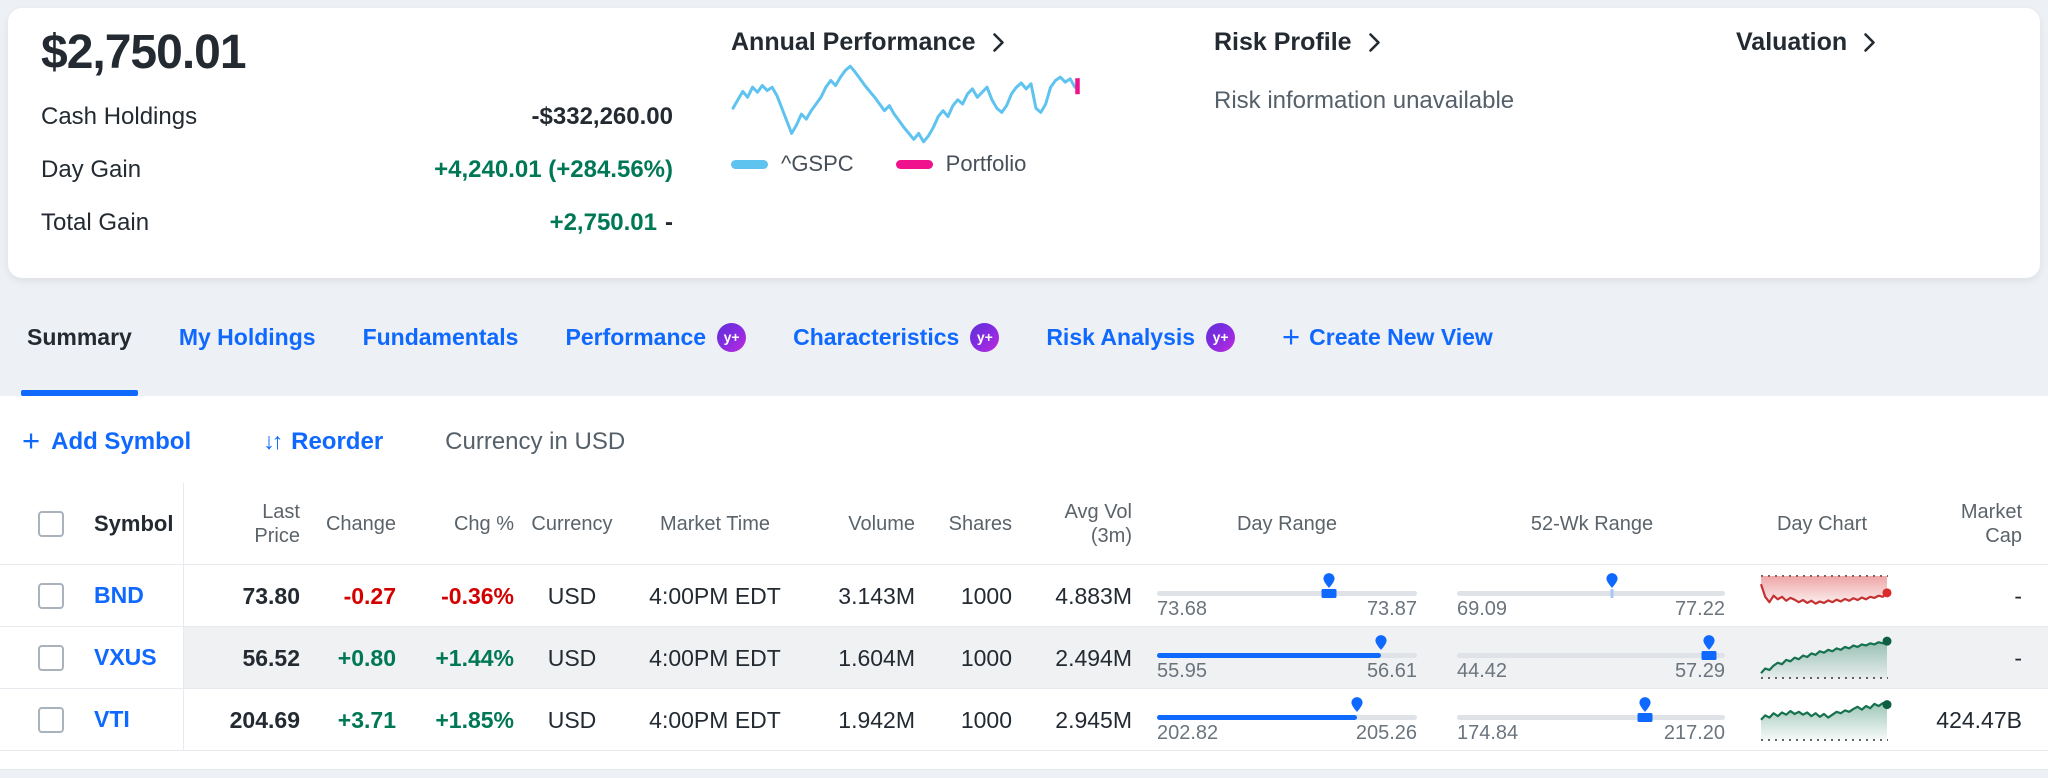  I want to click on range-low-label: 174.84, so click(1488, 733).